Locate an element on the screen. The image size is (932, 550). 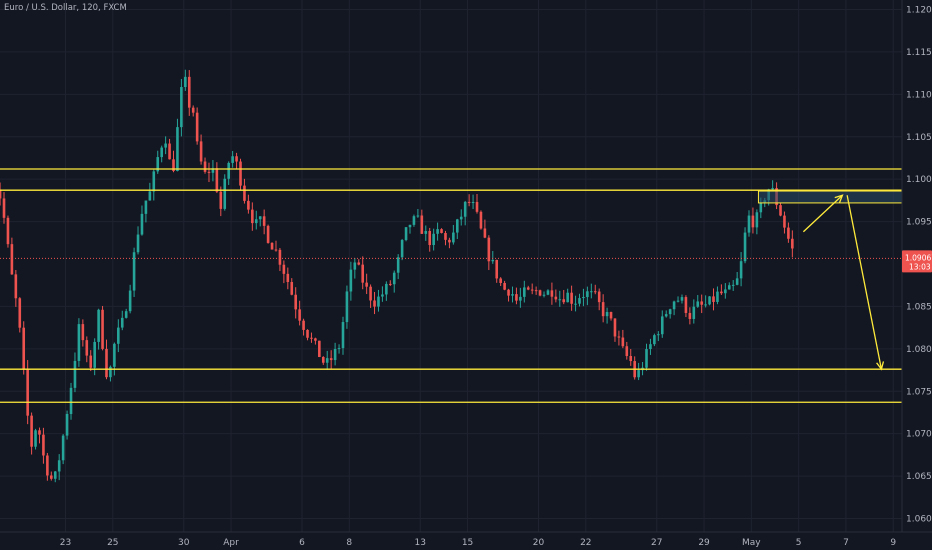
time-axis: 23 25 30 Apr 6 8 13 15 20 22 27 29 May 5 7 9 is located at coordinates (466, 540).